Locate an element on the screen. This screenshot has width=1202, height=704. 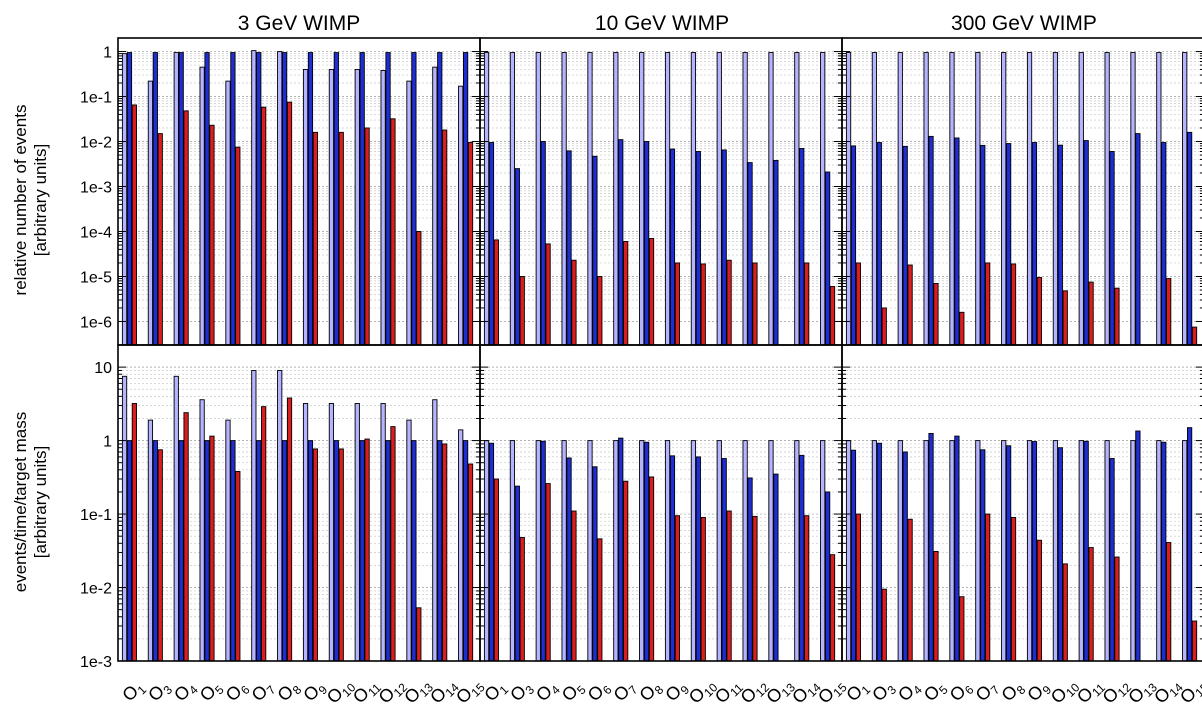
x-tick-label: O15 is located at coordinates (1189, 689).